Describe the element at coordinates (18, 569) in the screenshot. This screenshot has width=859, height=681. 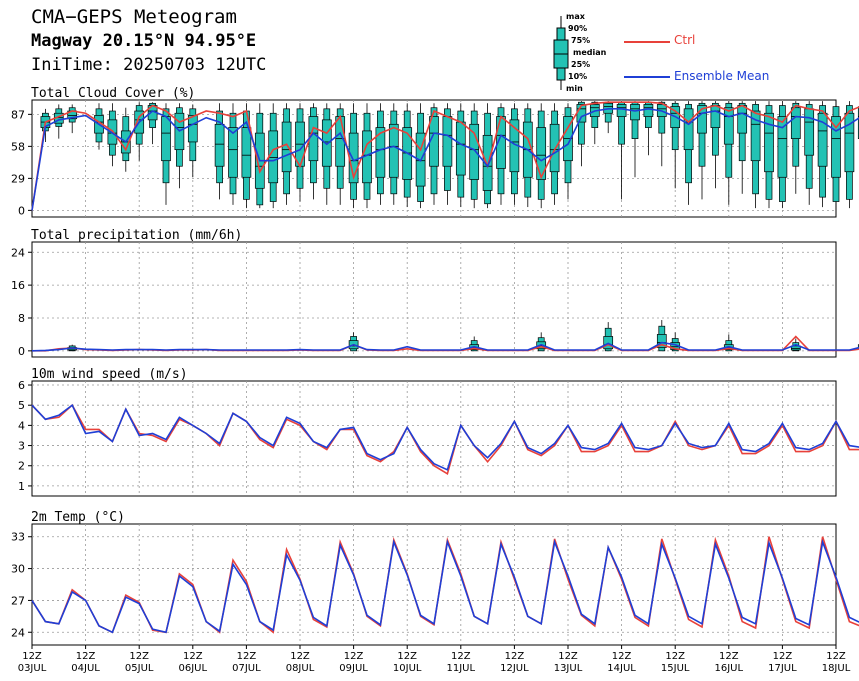
I see `y-tick-label: 30` at that location.